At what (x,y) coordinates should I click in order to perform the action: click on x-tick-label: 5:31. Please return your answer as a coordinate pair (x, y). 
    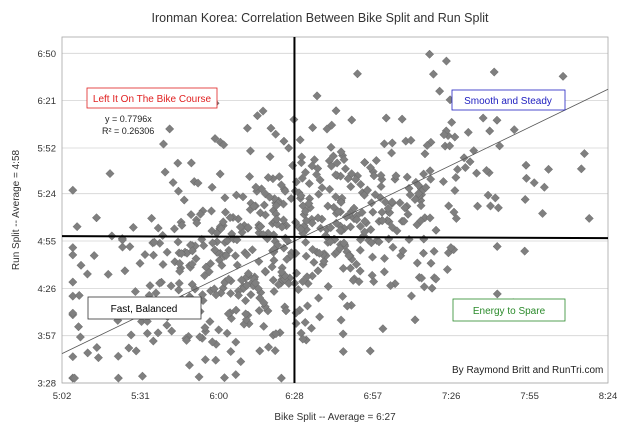
    Looking at the image, I should click on (140, 396).